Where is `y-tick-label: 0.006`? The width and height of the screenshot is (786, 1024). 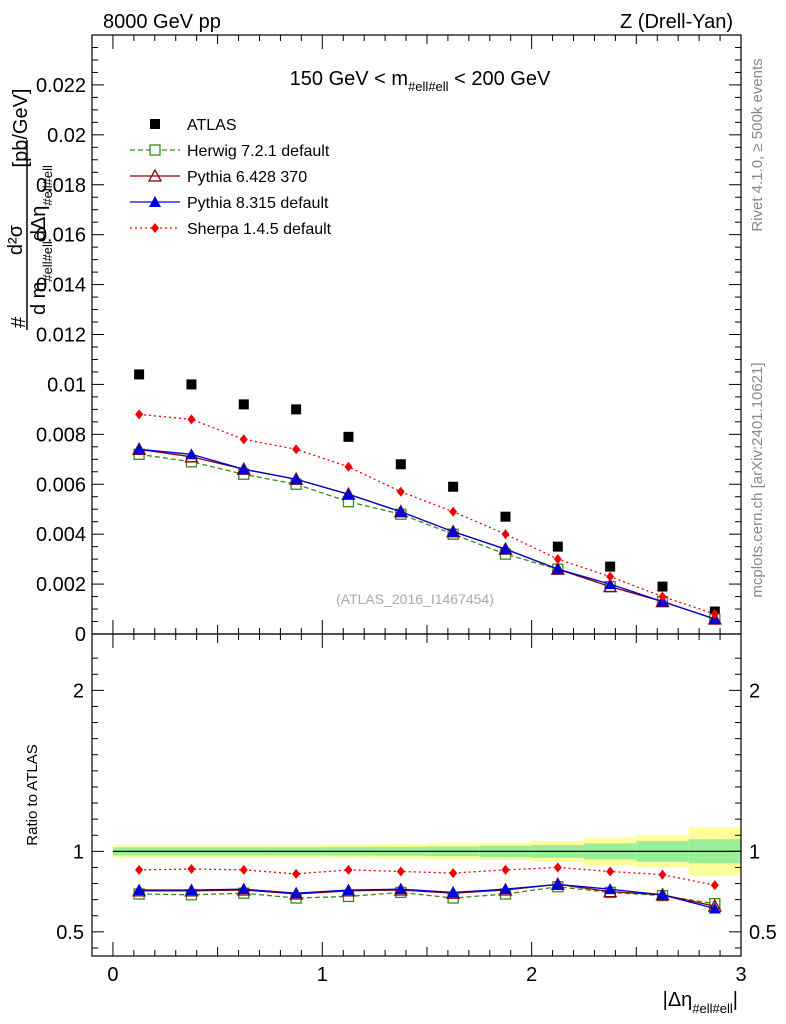
y-tick-label: 0.006 is located at coordinates (61, 485).